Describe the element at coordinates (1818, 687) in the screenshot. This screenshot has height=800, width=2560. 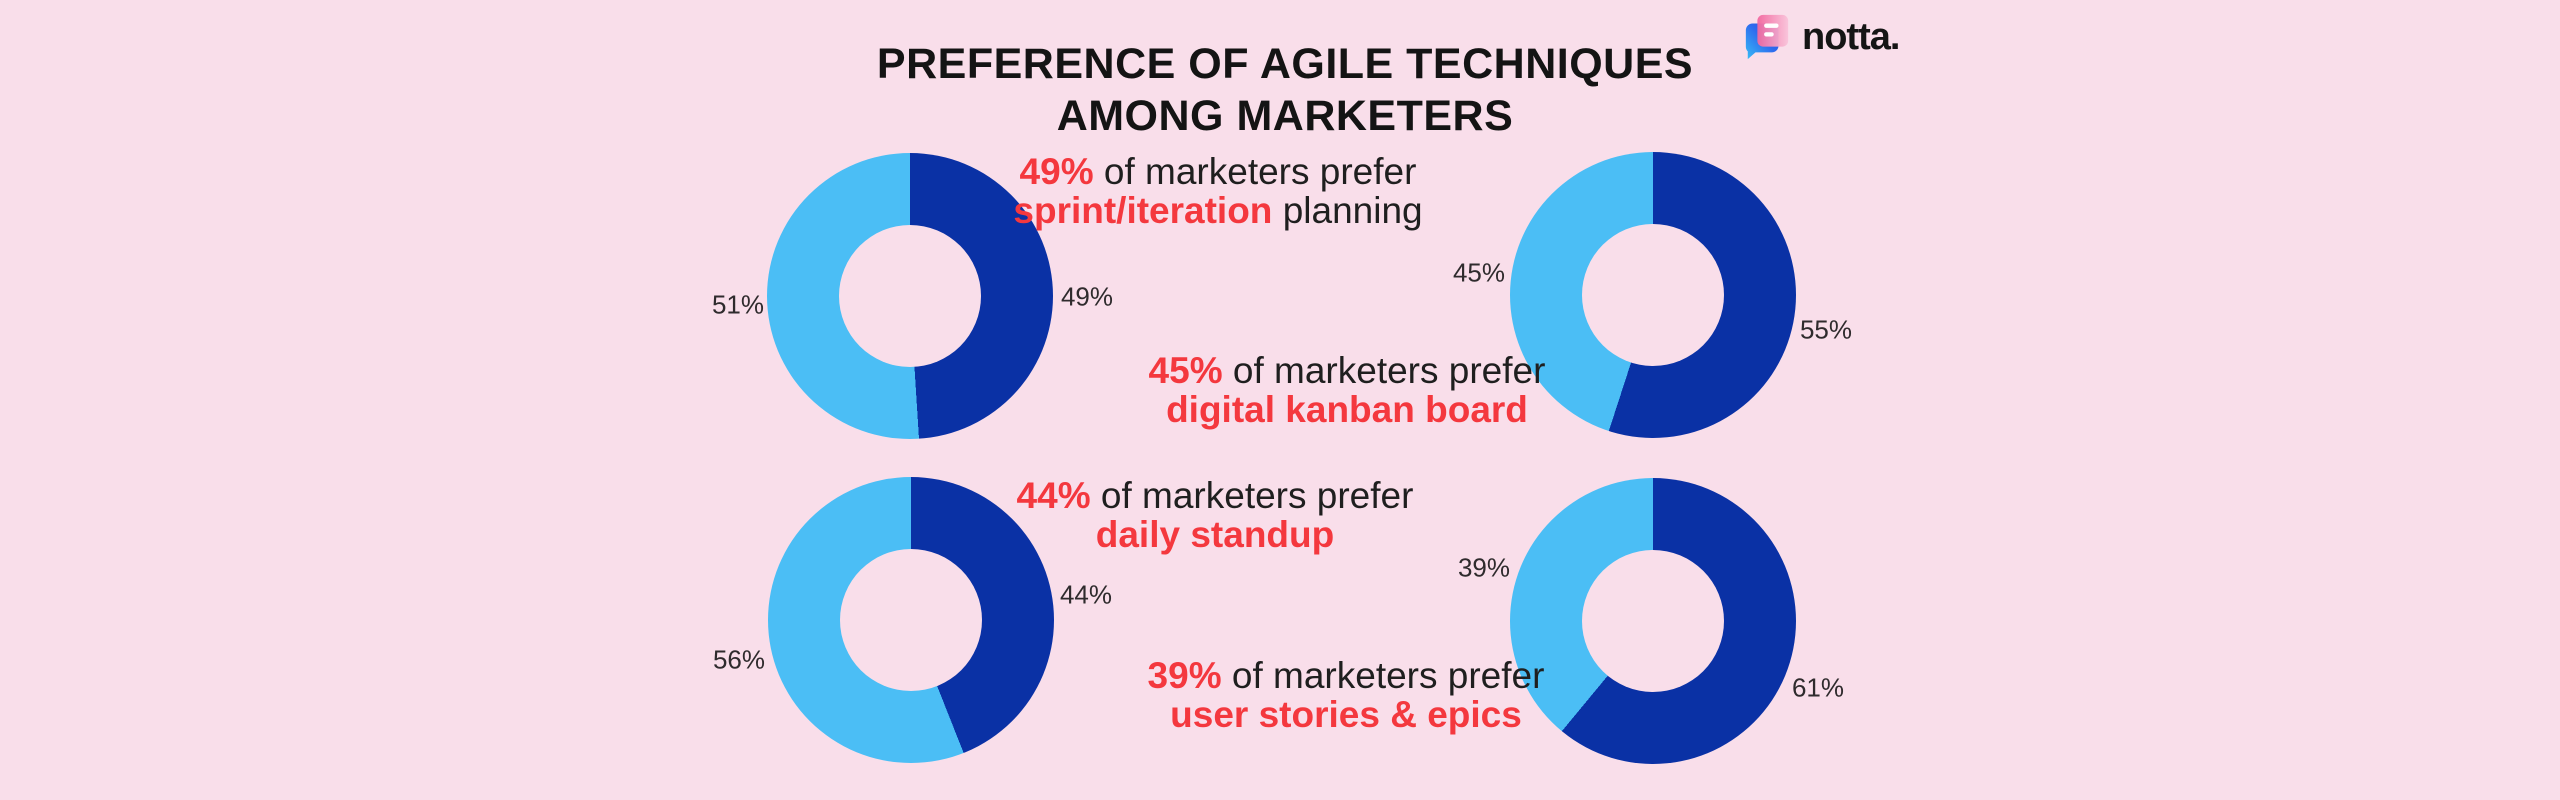
I see `slice-label-dark: 61%` at that location.